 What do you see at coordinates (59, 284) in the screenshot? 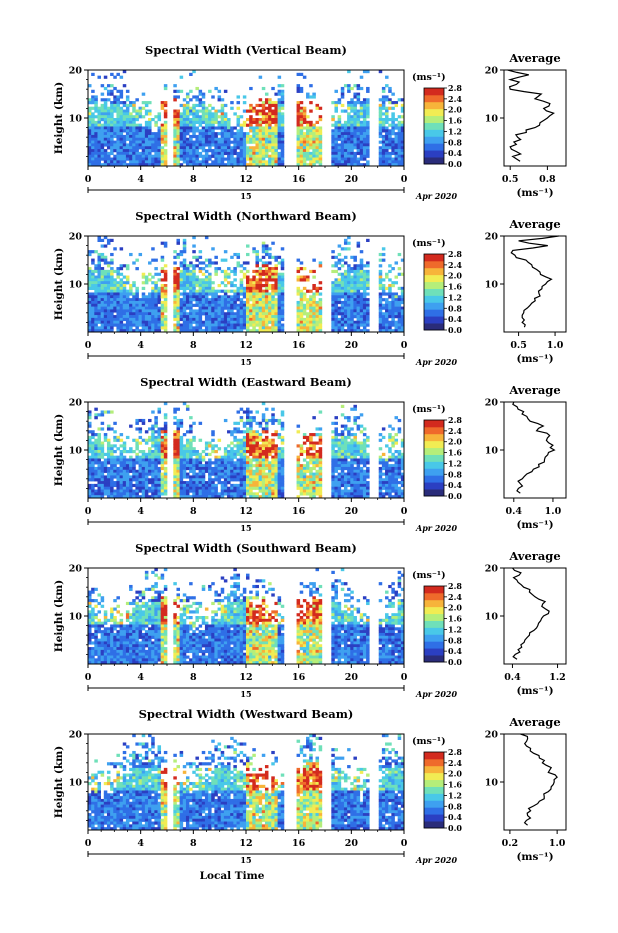
I see `y-axis-label: Height (km)` at bounding box center [59, 284].